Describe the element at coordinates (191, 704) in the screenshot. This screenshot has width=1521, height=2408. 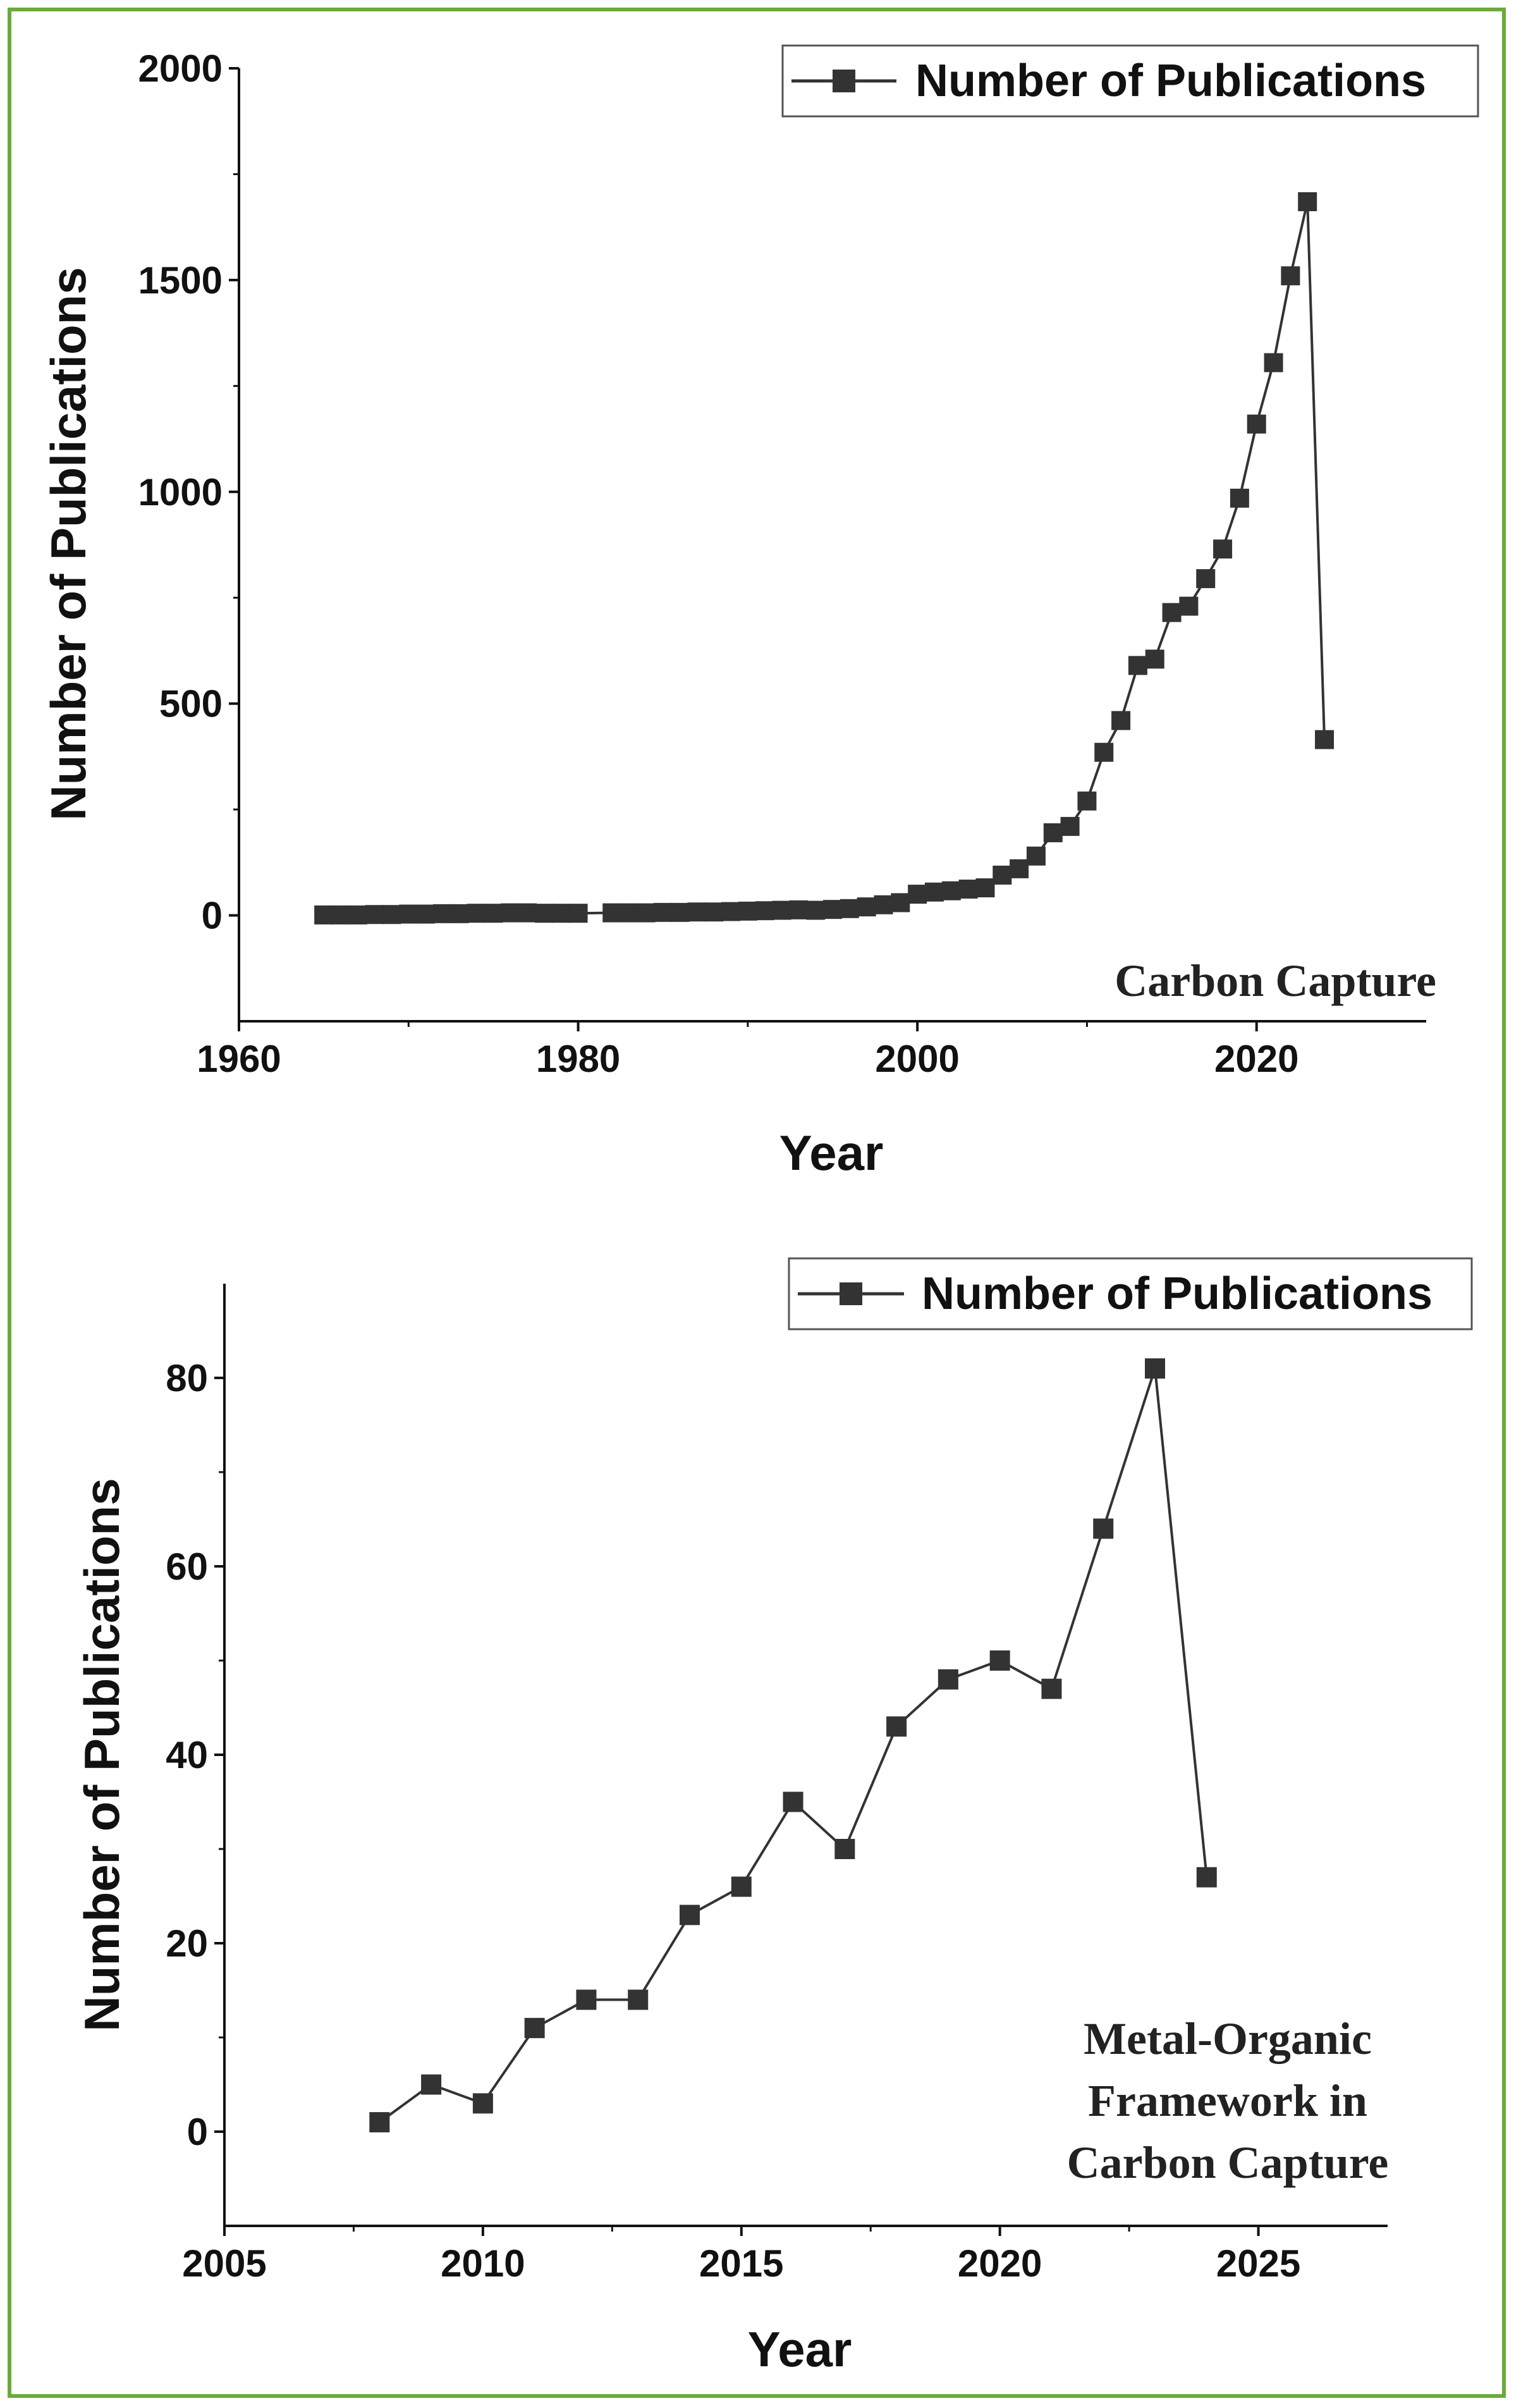
I see `y-tick-label: 500` at that location.